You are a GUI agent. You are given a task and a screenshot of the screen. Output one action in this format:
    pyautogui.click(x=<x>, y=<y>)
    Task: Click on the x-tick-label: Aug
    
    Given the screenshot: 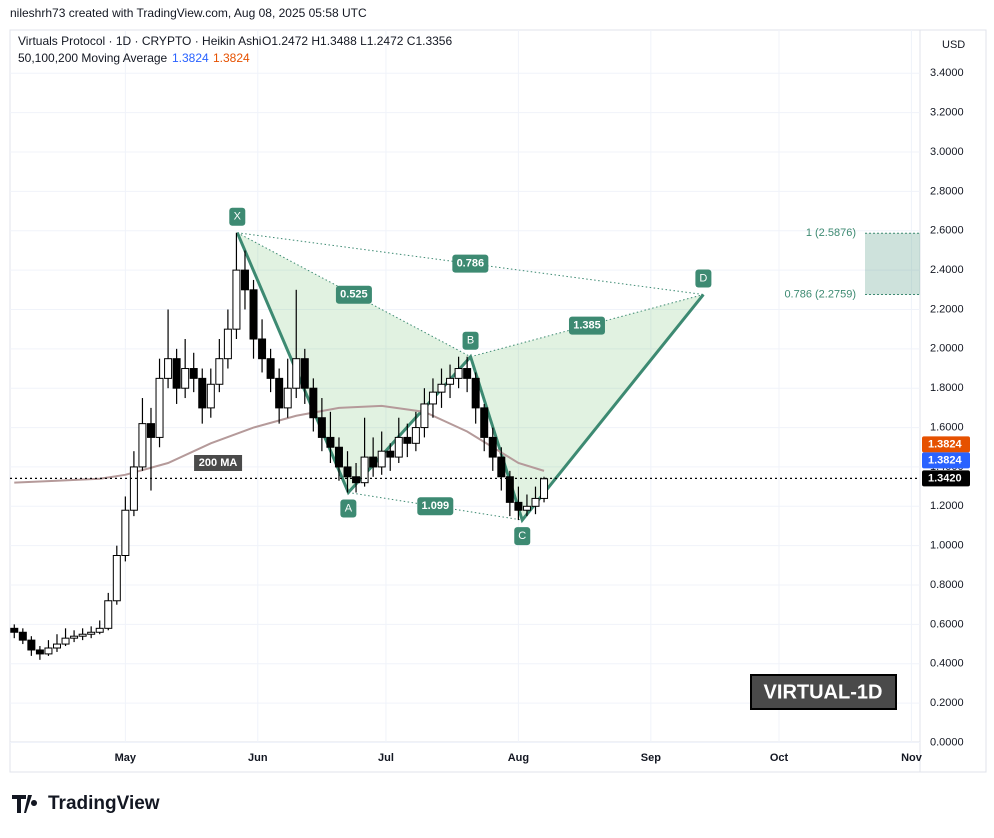 What is the action you would take?
    pyautogui.click(x=518, y=758)
    